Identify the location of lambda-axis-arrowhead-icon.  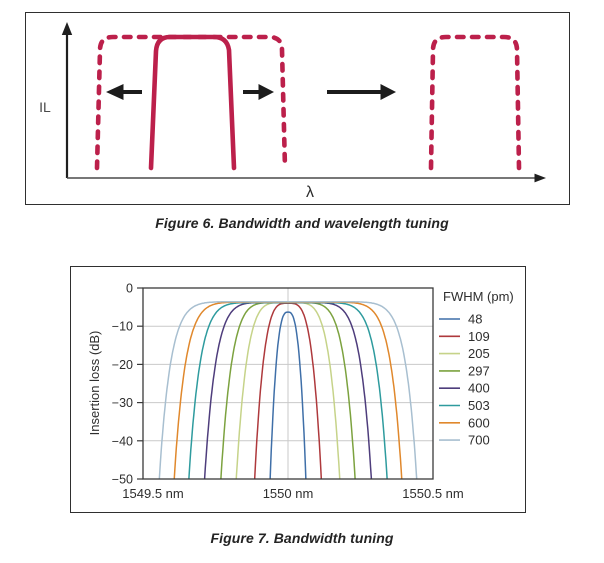
(540, 178).